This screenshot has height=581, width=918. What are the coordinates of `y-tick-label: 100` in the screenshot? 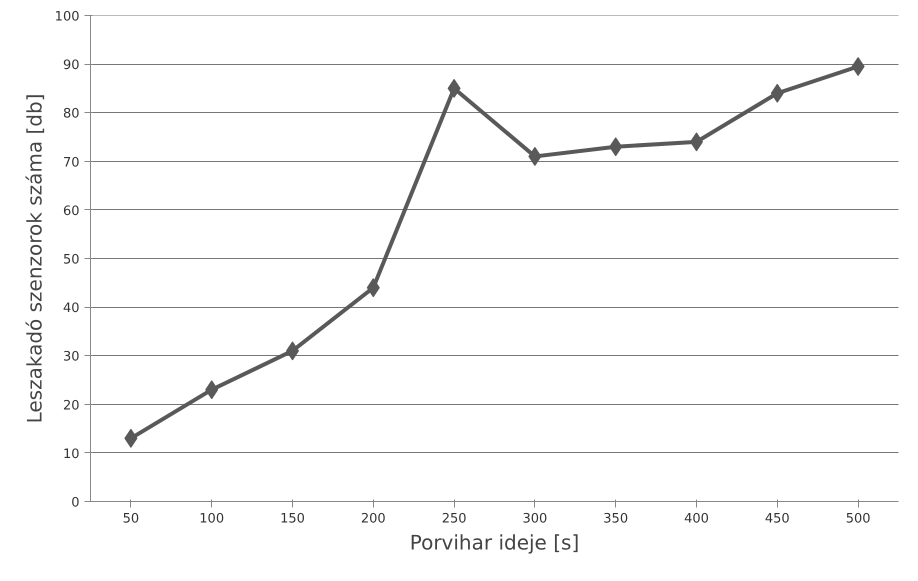 It's located at (67, 17).